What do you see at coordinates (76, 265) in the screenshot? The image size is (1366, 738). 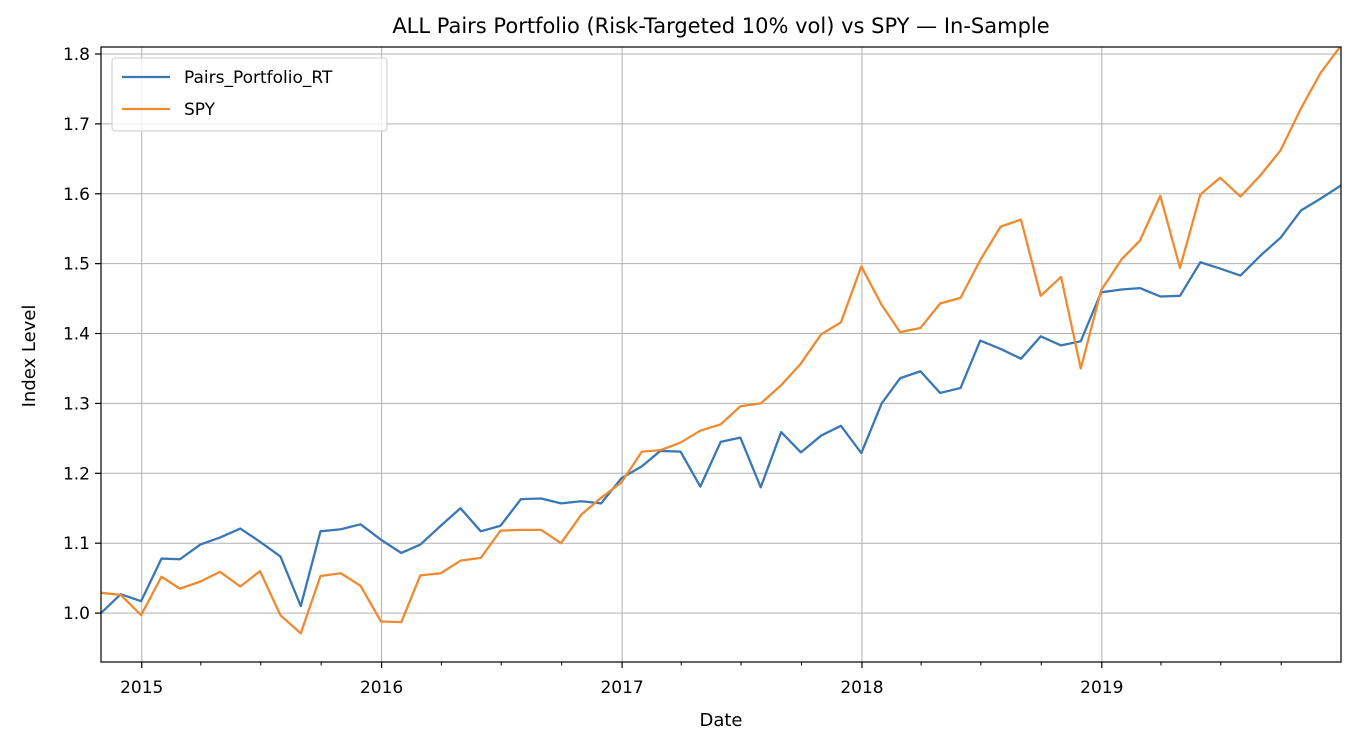 I see `y-tick-label: 1.5` at bounding box center [76, 265].